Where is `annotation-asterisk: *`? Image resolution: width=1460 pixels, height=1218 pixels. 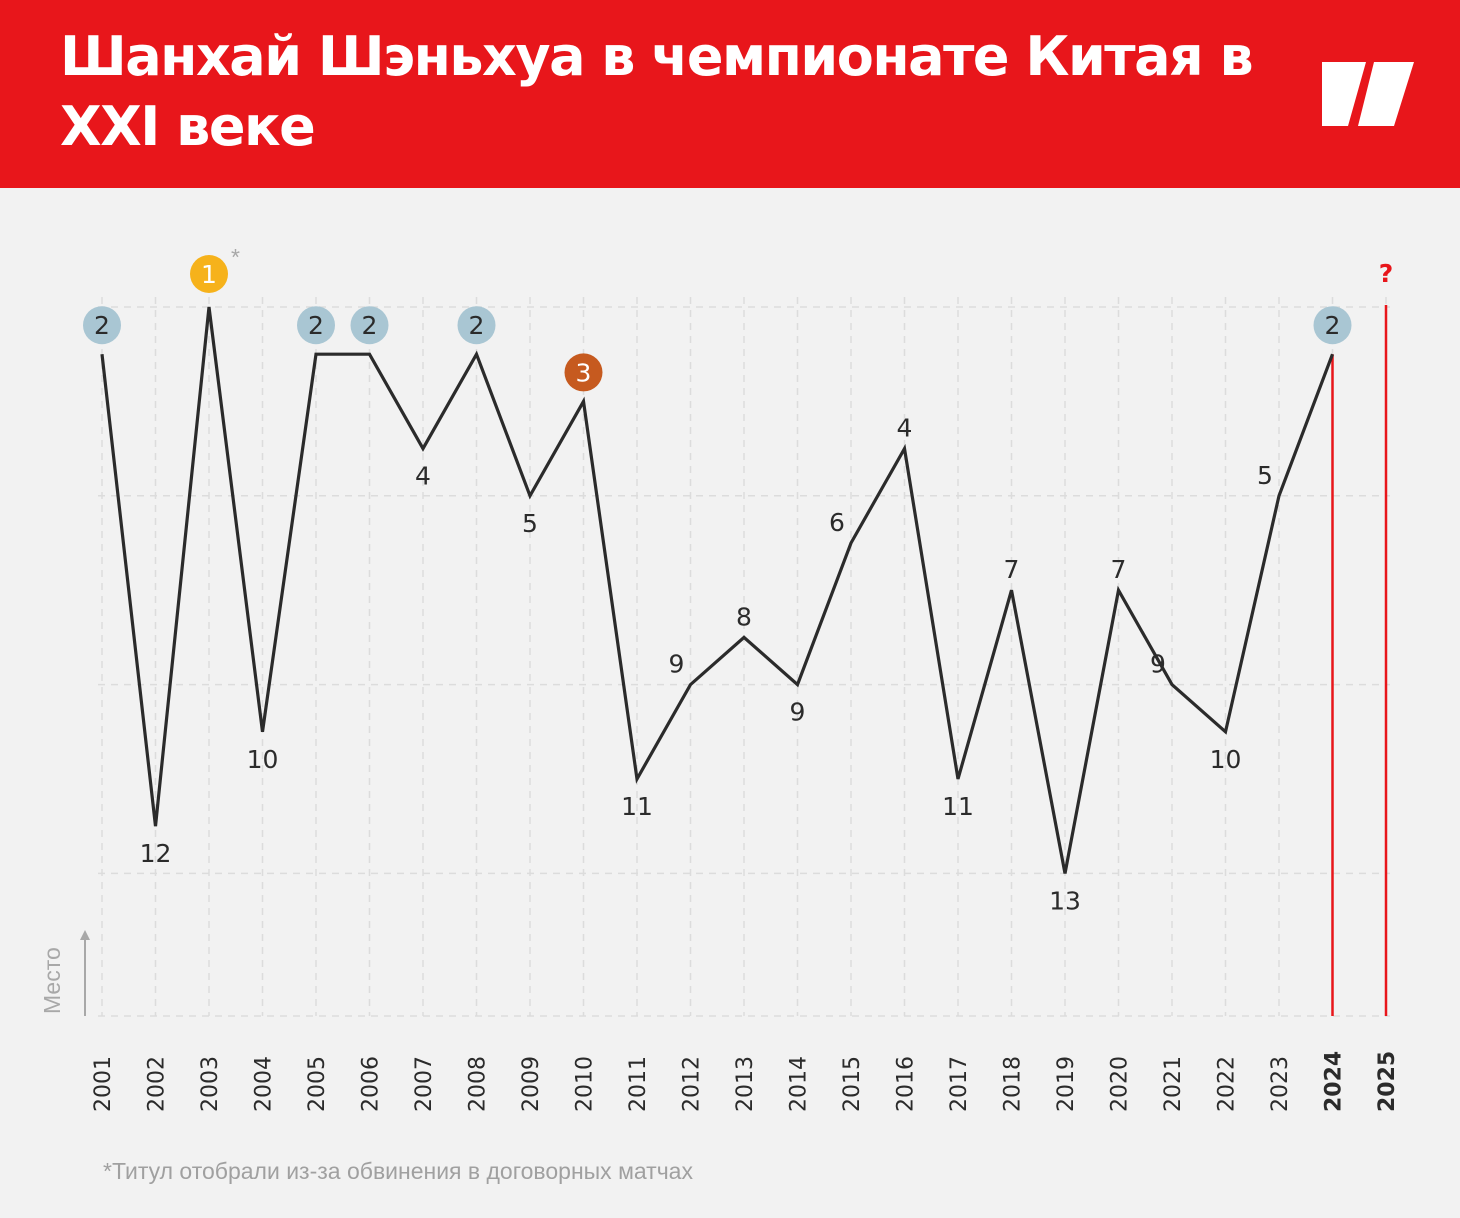
annotation-asterisk: * is located at coordinates (235, 257).